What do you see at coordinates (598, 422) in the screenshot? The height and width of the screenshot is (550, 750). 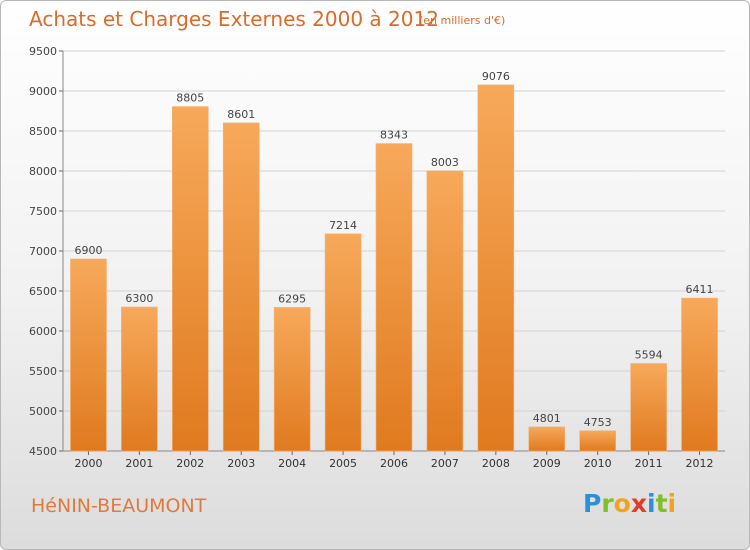 I see `data-label: 4753` at bounding box center [598, 422].